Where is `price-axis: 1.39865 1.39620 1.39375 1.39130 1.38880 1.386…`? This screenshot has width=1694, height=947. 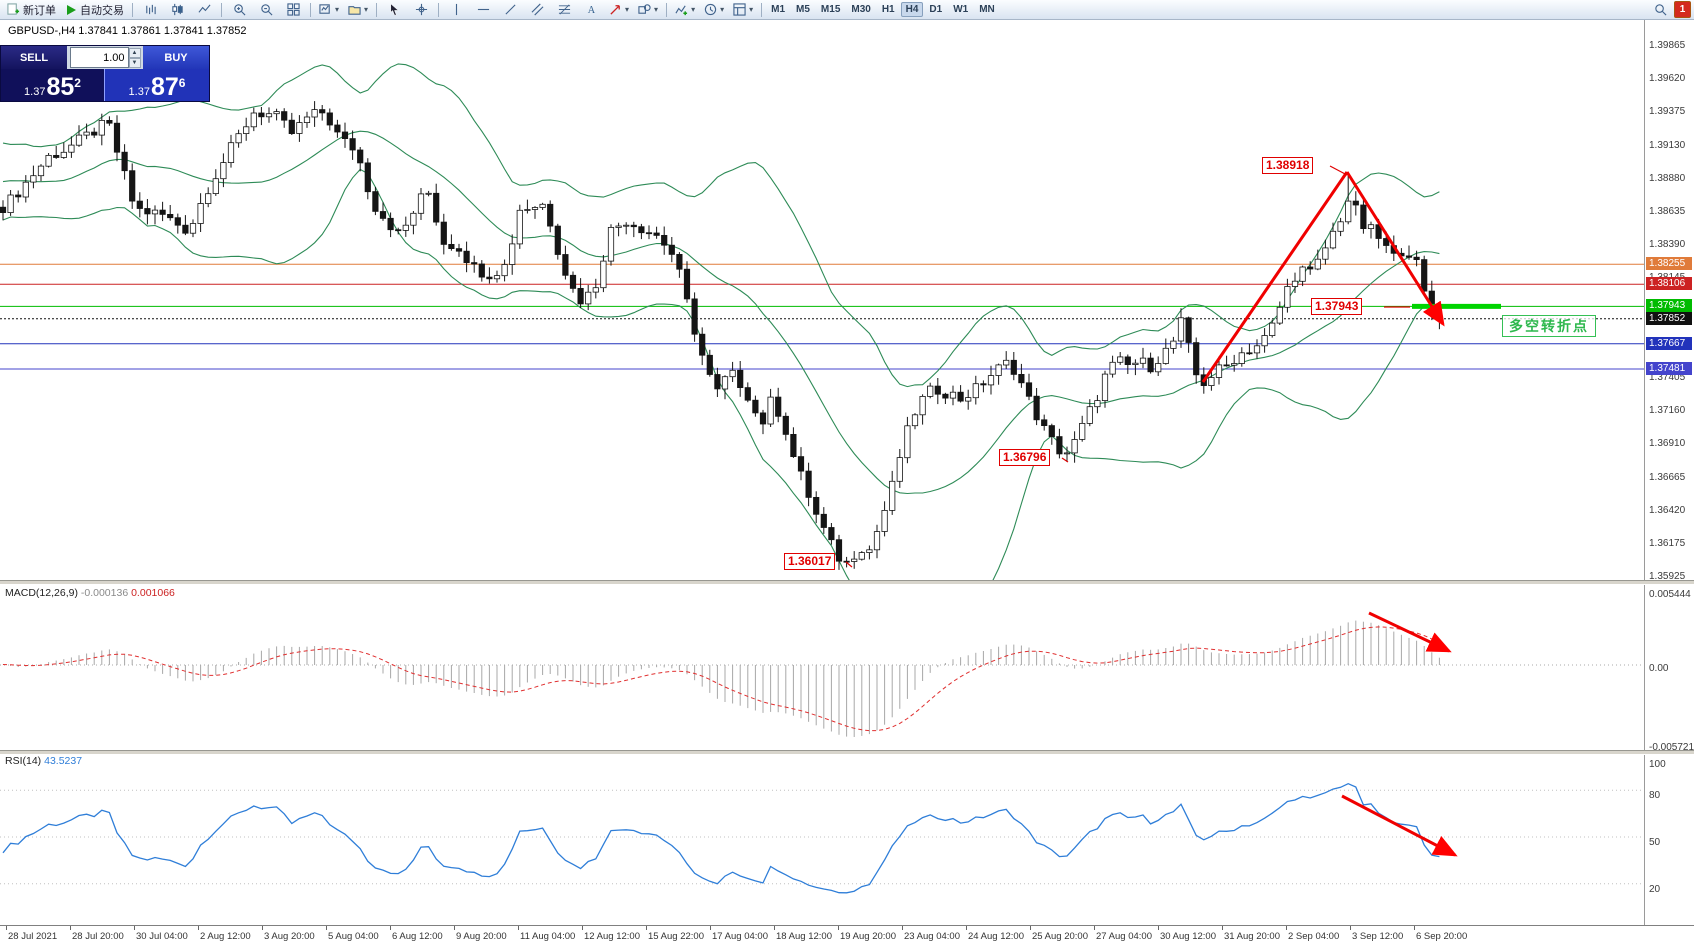 price-axis: 1.39865 1.39620 1.39375 1.39130 1.38880 1.386… is located at coordinates (1669, 472).